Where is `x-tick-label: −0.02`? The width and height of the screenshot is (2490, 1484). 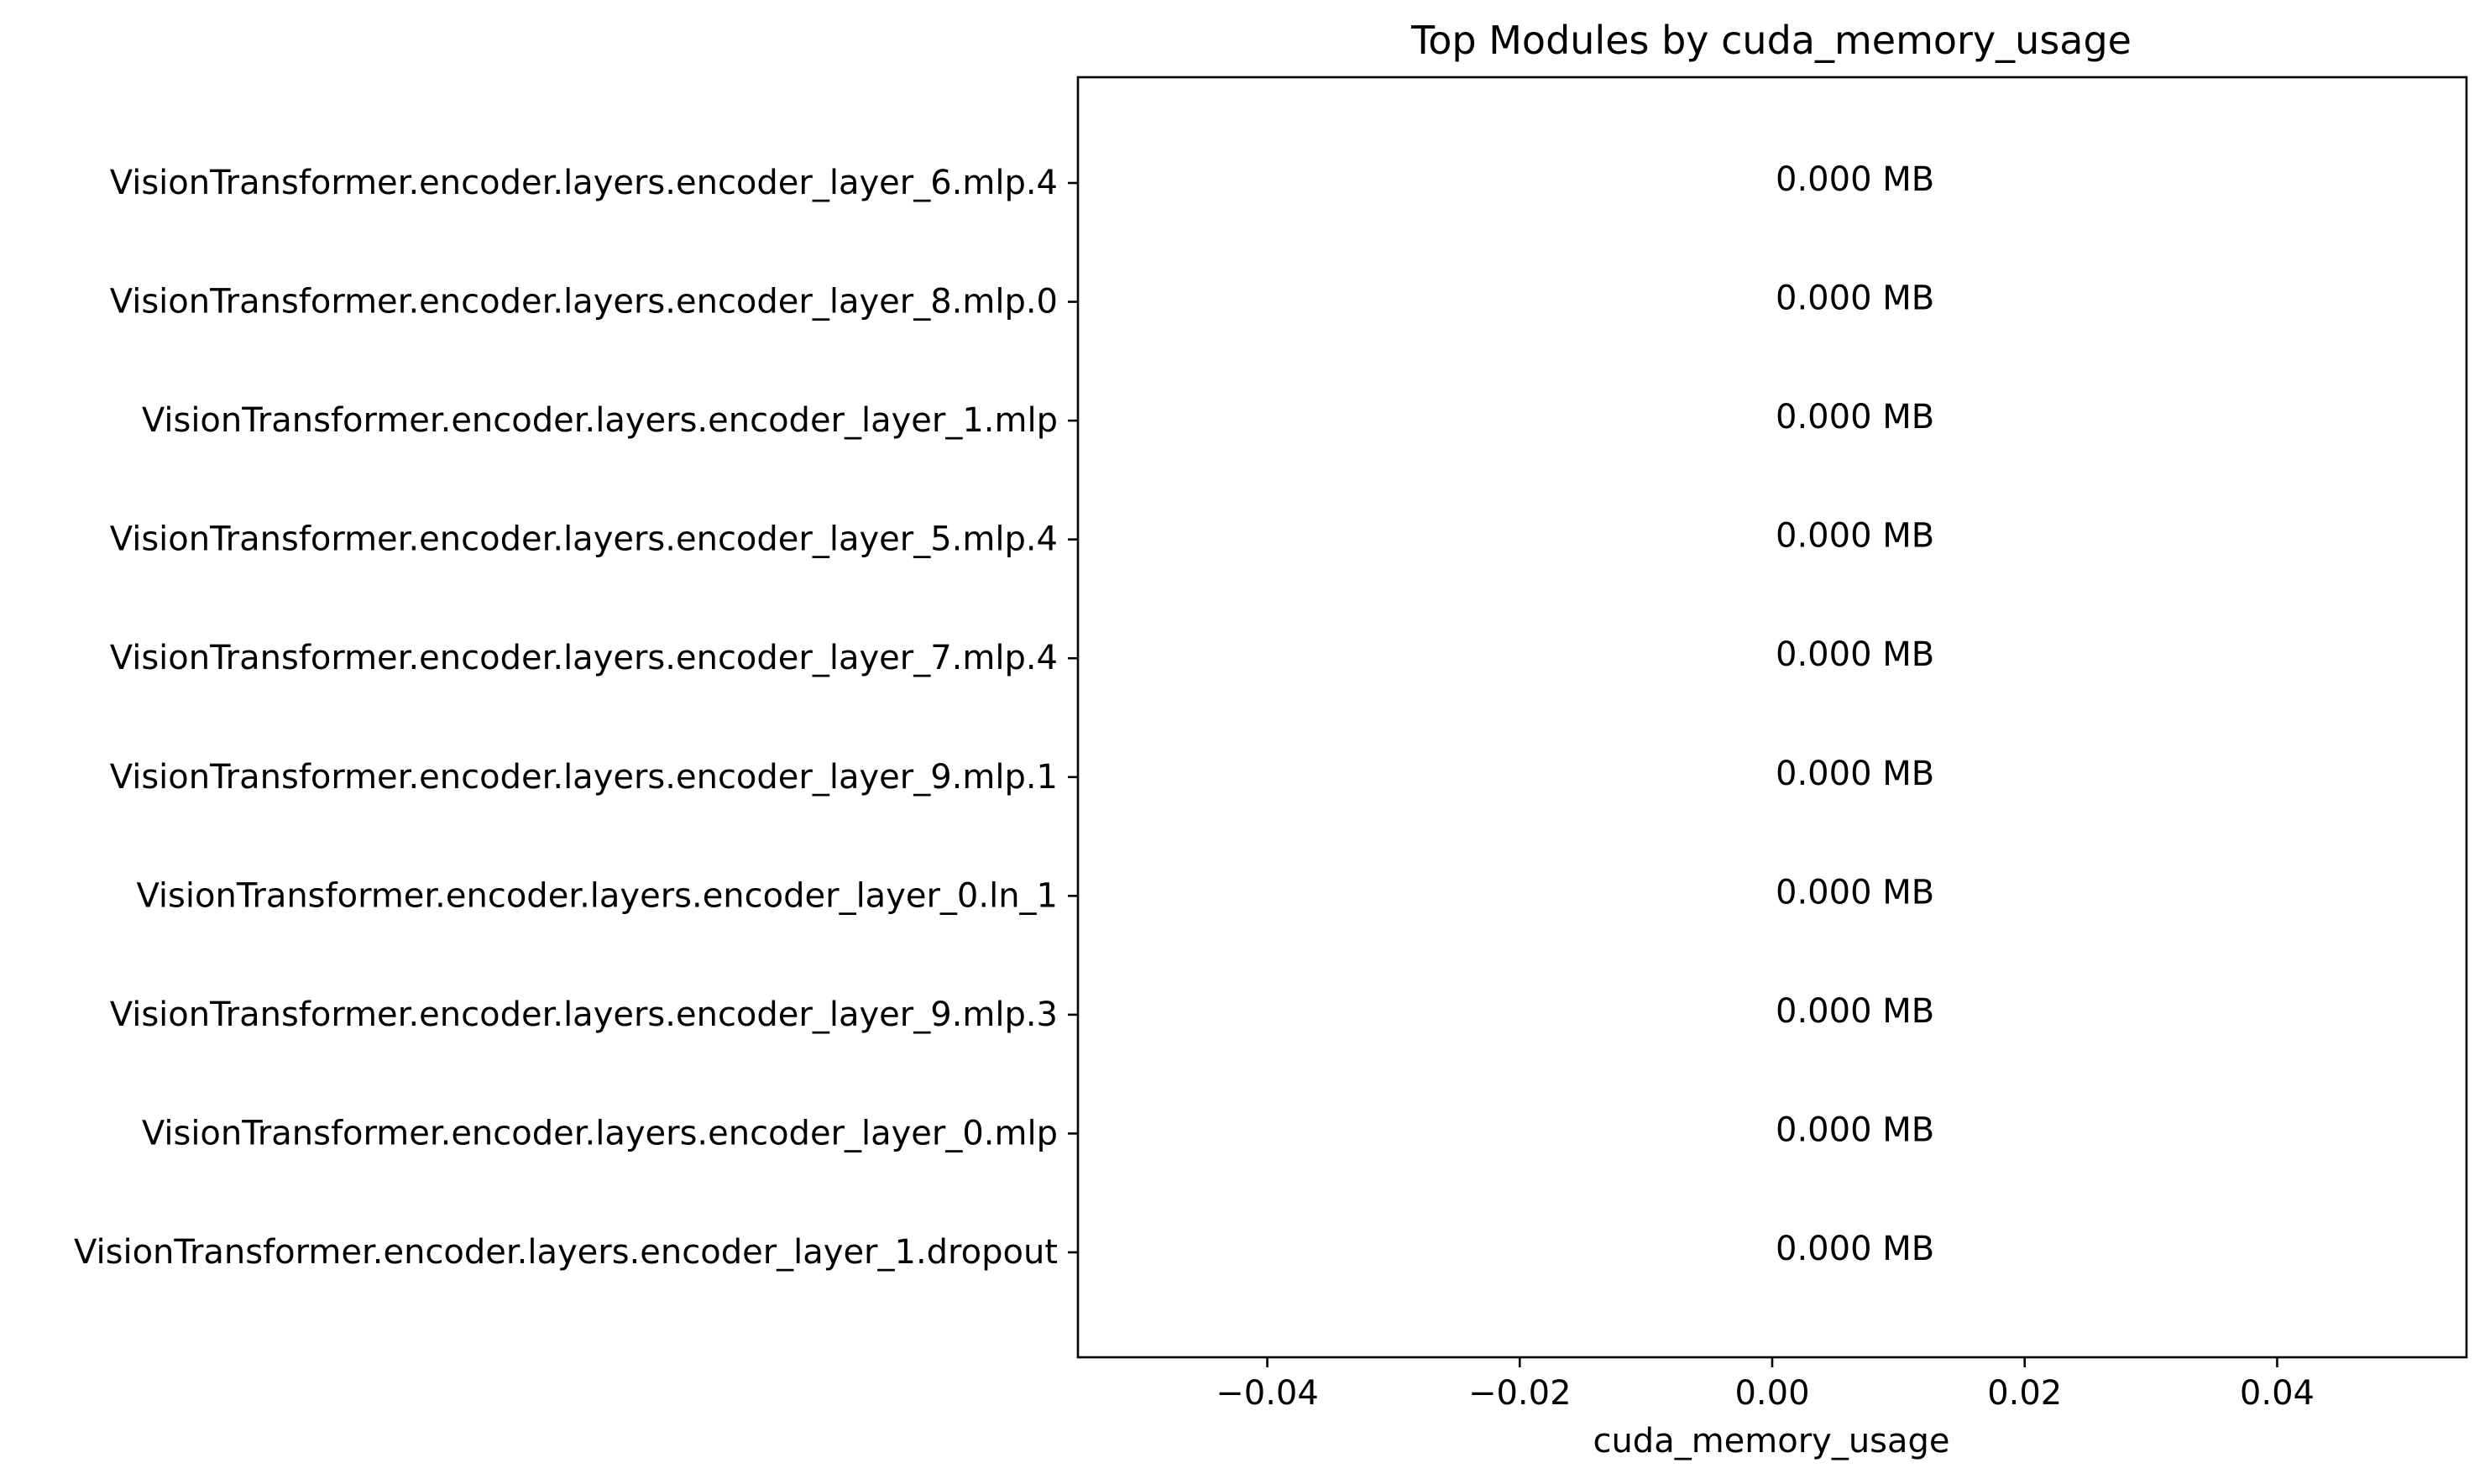
x-tick-label: −0.02 is located at coordinates (1520, 1393).